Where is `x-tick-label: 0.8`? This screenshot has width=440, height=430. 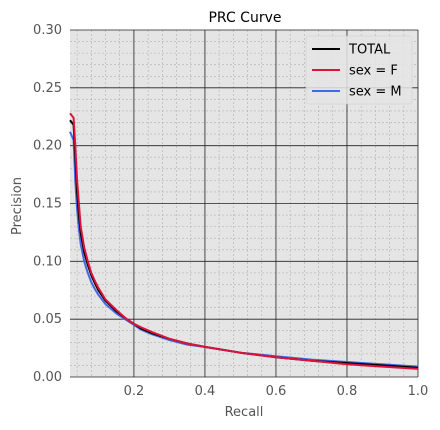 x-tick-label: 0.8 is located at coordinates (347, 391).